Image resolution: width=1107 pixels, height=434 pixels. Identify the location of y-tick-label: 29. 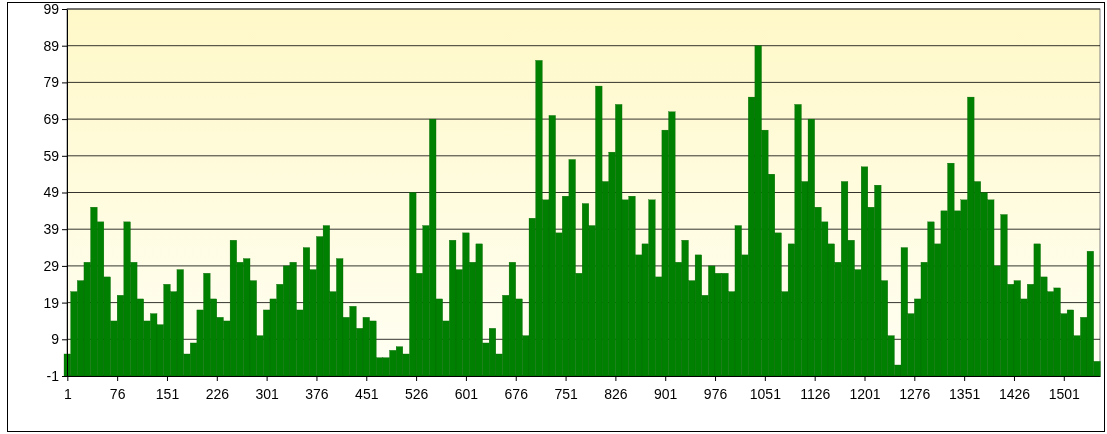
(51, 265).